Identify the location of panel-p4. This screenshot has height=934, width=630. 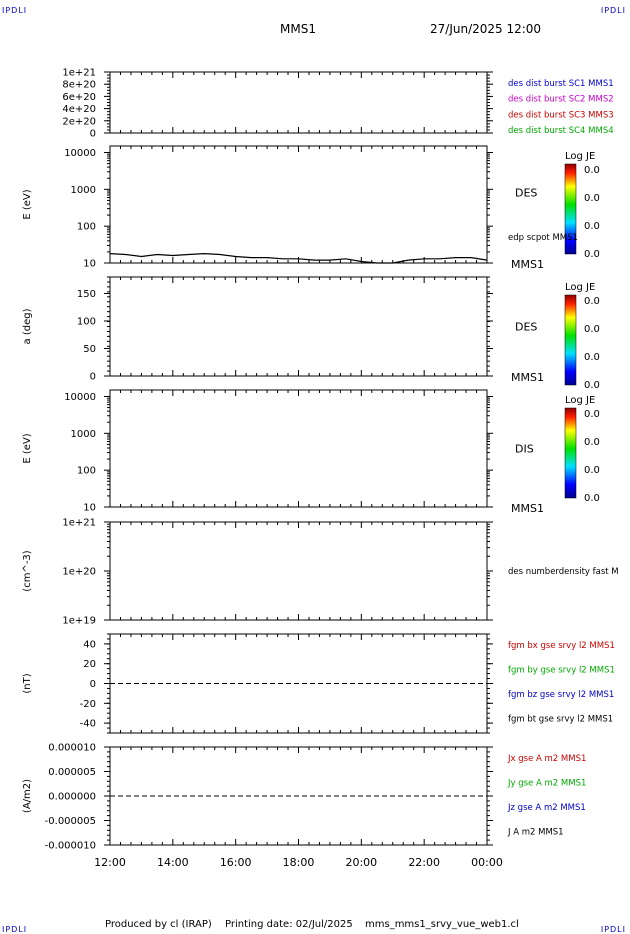
(340, 448).